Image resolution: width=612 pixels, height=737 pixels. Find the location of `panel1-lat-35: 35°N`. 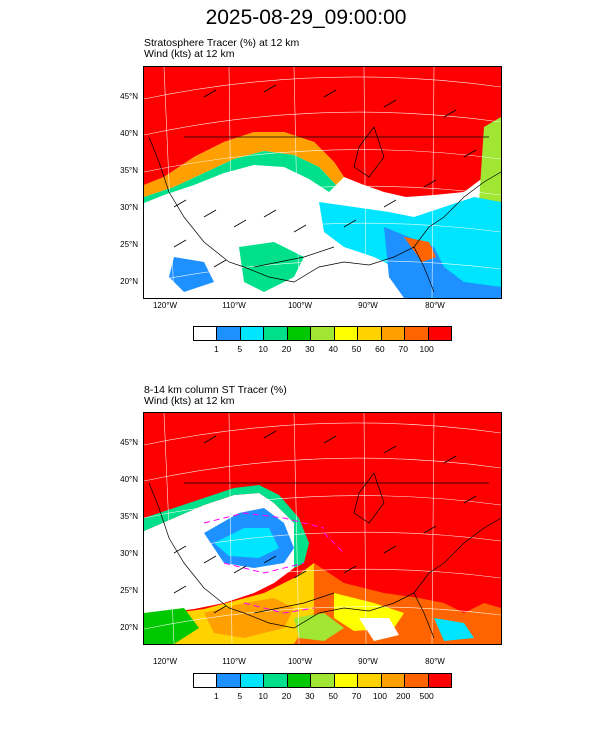

panel1-lat-35: 35°N is located at coordinates (129, 170).